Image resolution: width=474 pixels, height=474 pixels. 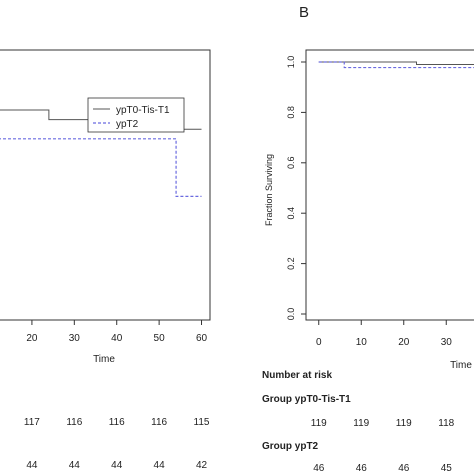 What do you see at coordinates (202, 338) in the screenshot?
I see `panel-a-x-tick-label: 60` at bounding box center [202, 338].